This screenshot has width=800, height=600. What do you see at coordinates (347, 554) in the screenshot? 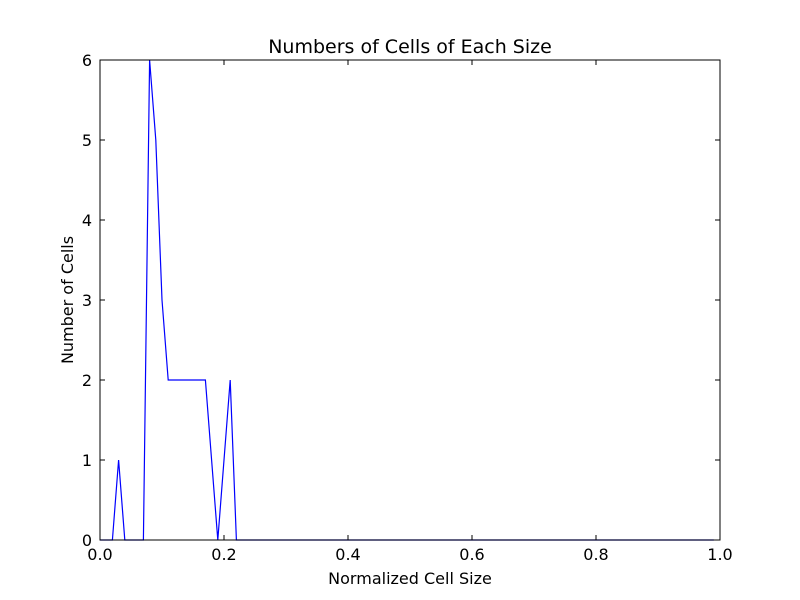
I see `x-tick-label: 0.4` at bounding box center [347, 554].